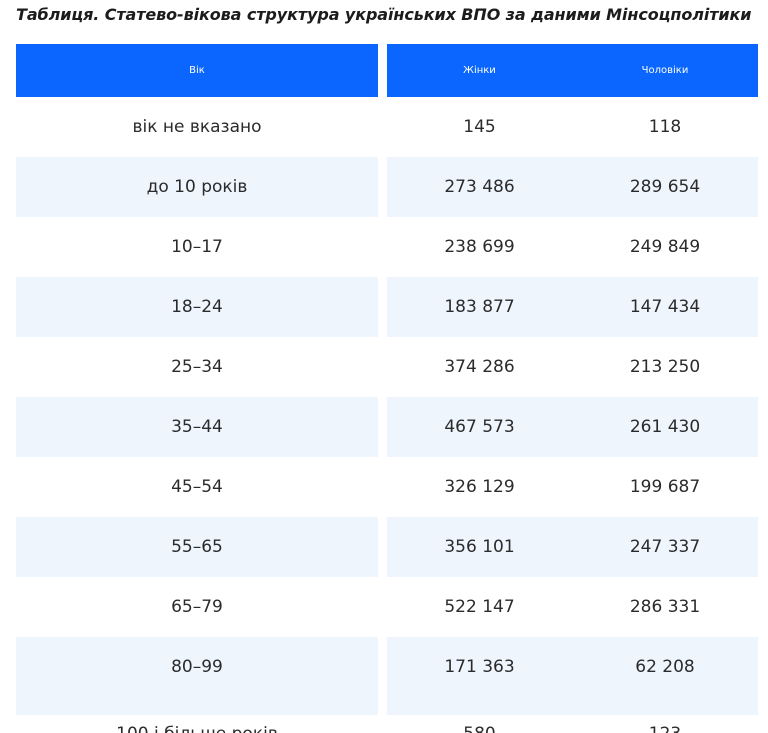 The width and height of the screenshot is (768, 733). I want to click on cell-age: 35–44, so click(197, 427).